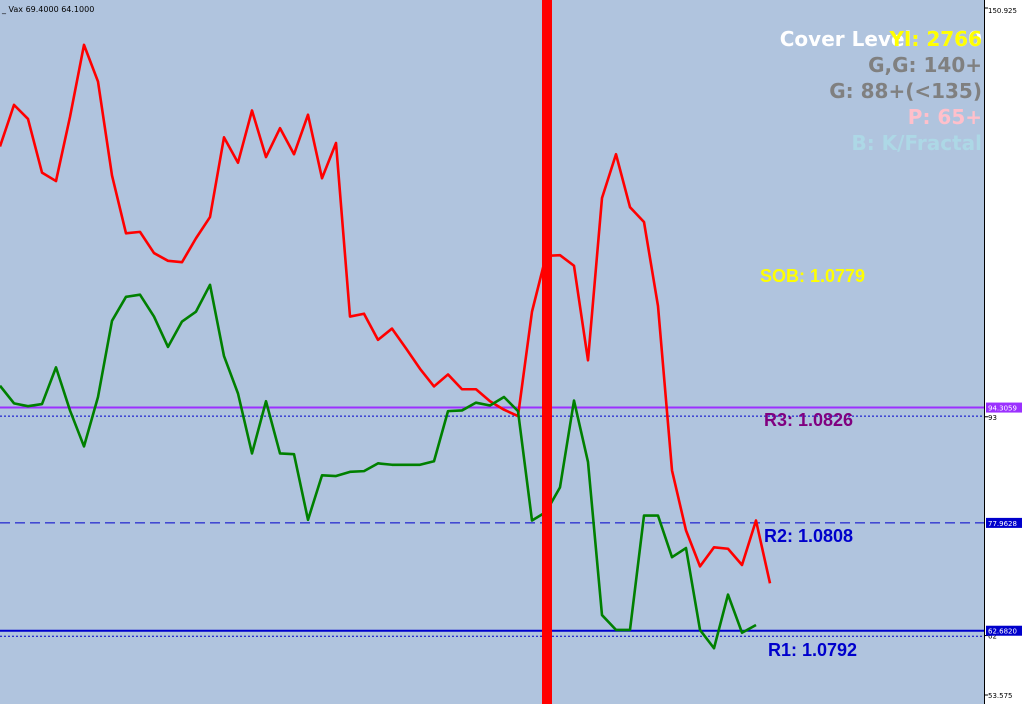 This screenshot has height=704, width=1024. I want to click on level-label-r1: R1: 1.0792, so click(812, 650).